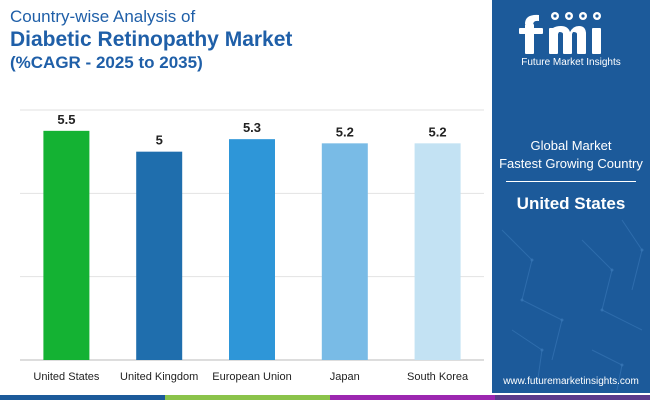 The width and height of the screenshot is (650, 400). What do you see at coordinates (252, 377) in the screenshot?
I see `x-tick-label: European Union` at bounding box center [252, 377].